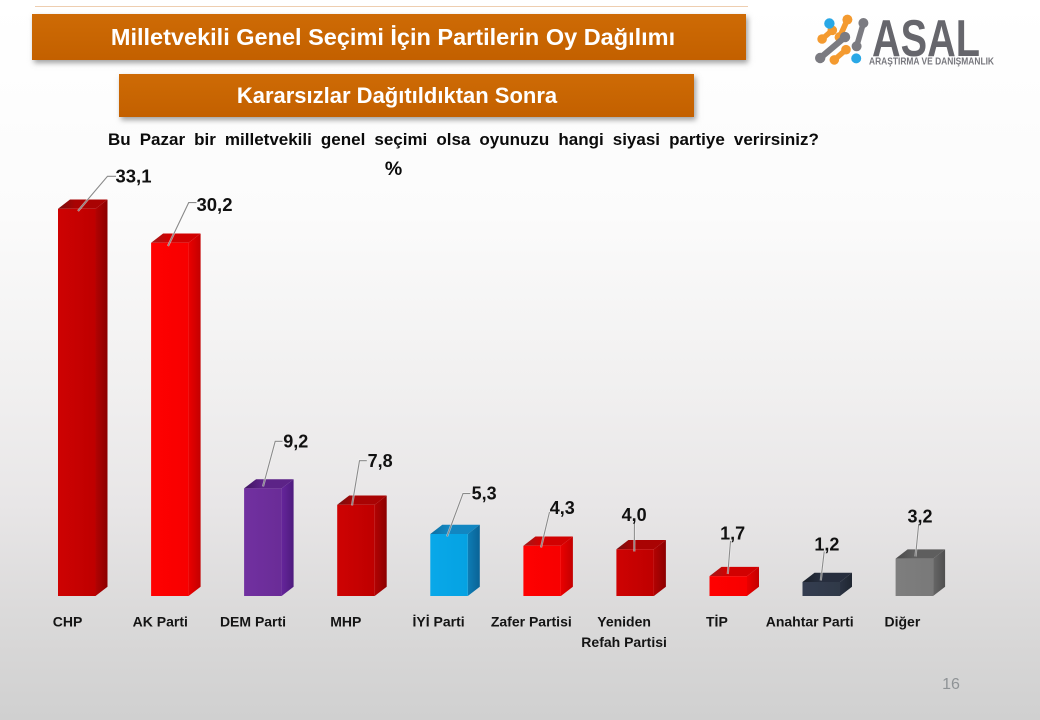 The height and width of the screenshot is (720, 1040). I want to click on svg-text: 1,7, so click(732, 533).